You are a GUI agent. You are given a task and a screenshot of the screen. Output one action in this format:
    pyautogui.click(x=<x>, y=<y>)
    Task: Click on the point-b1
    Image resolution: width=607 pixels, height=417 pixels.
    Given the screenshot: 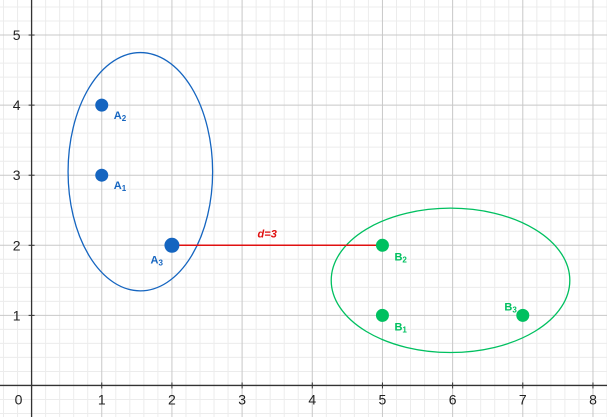 What is the action you would take?
    pyautogui.click(x=382, y=315)
    